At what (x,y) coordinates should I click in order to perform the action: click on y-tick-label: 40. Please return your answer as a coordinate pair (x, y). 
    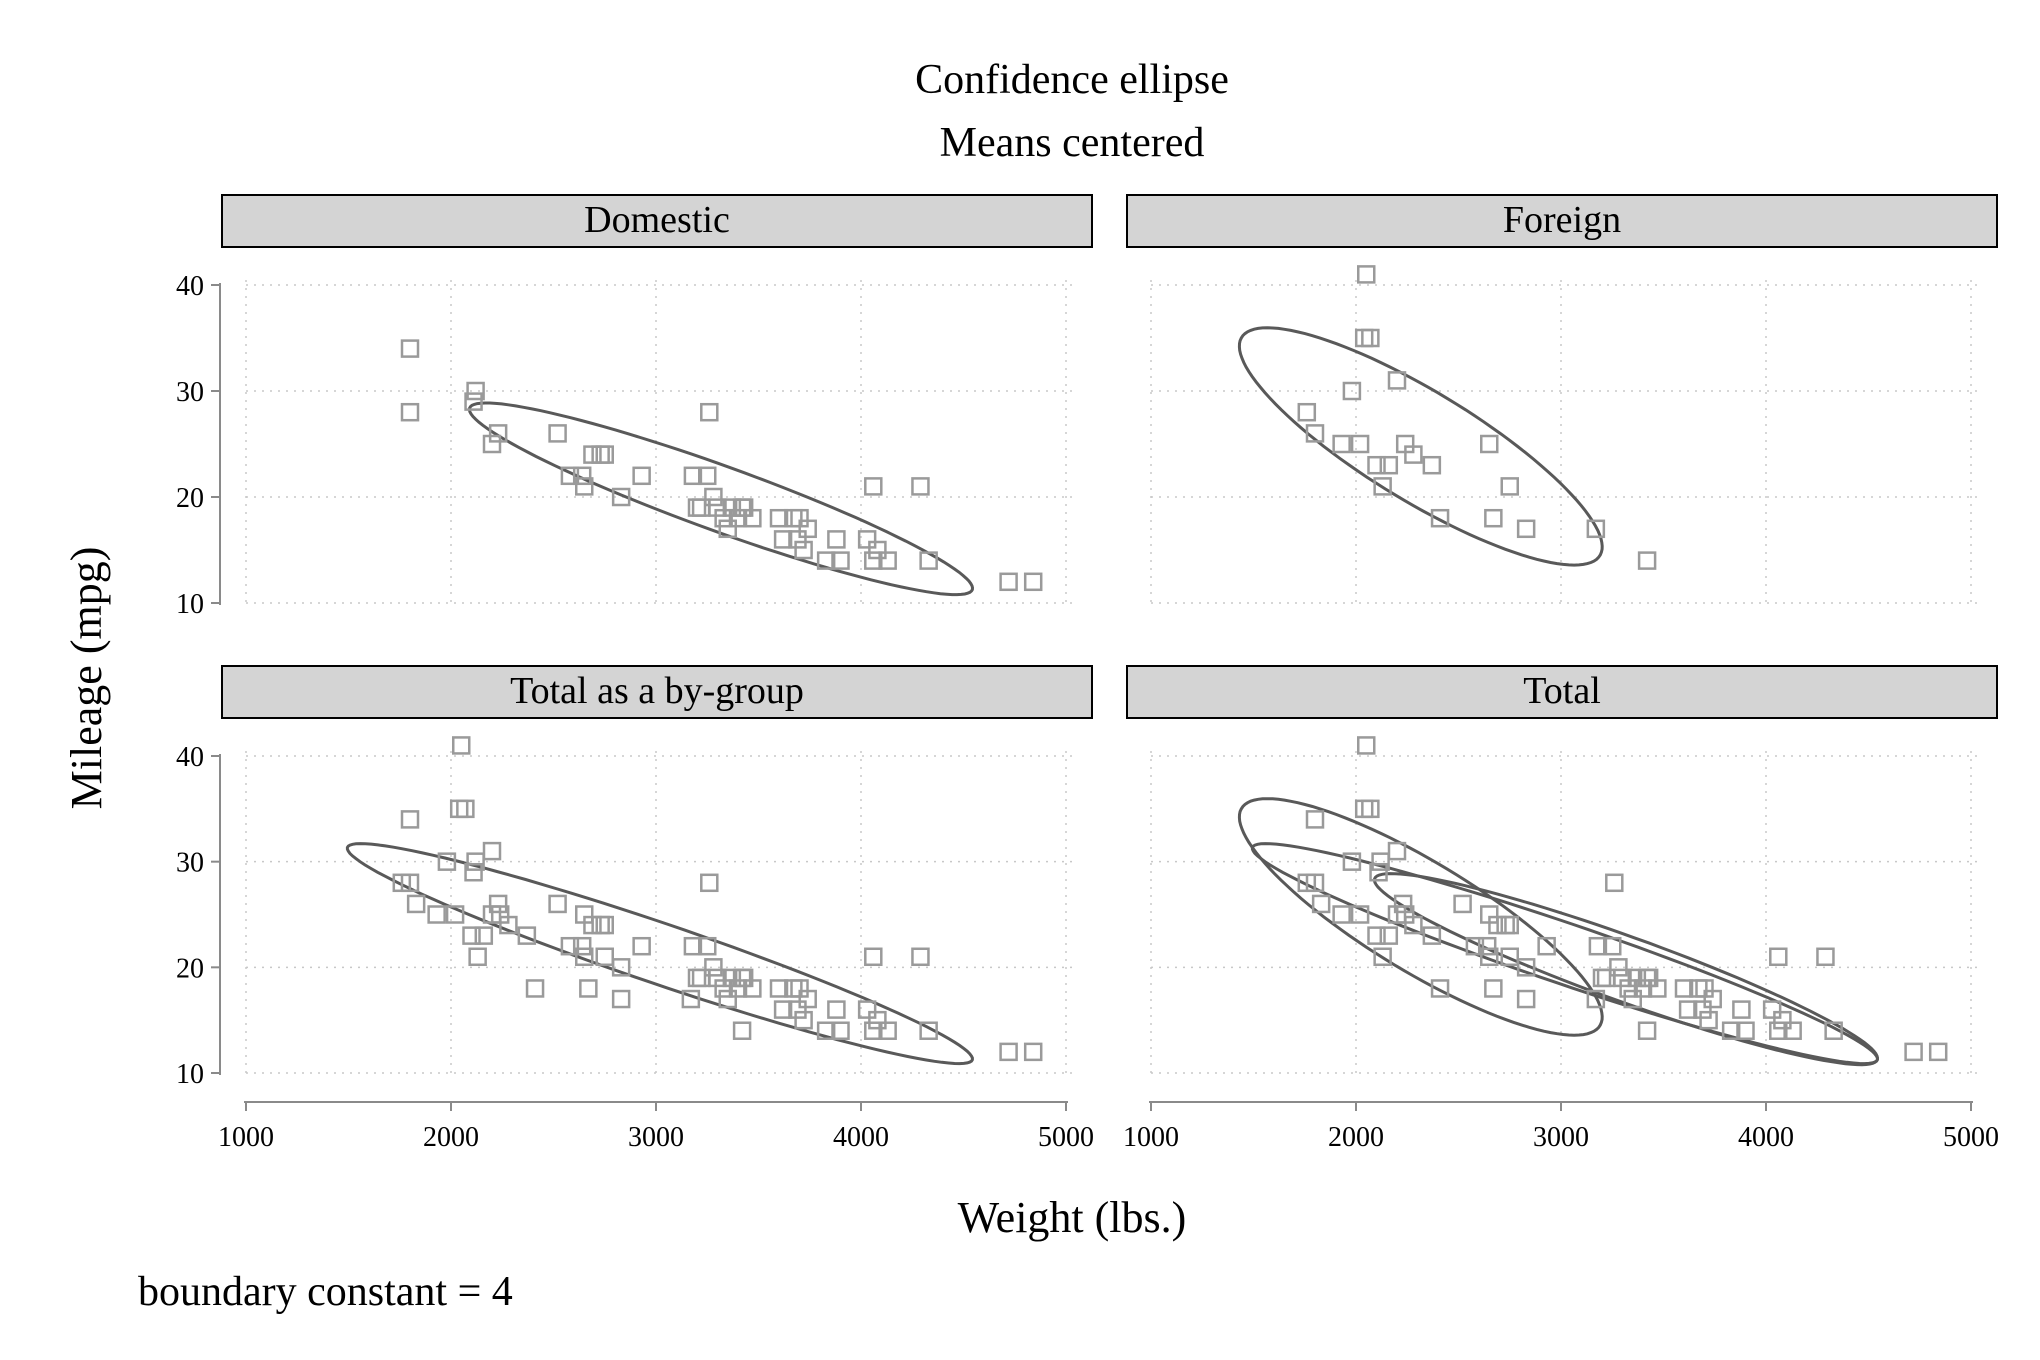
    Looking at the image, I should click on (190, 286).